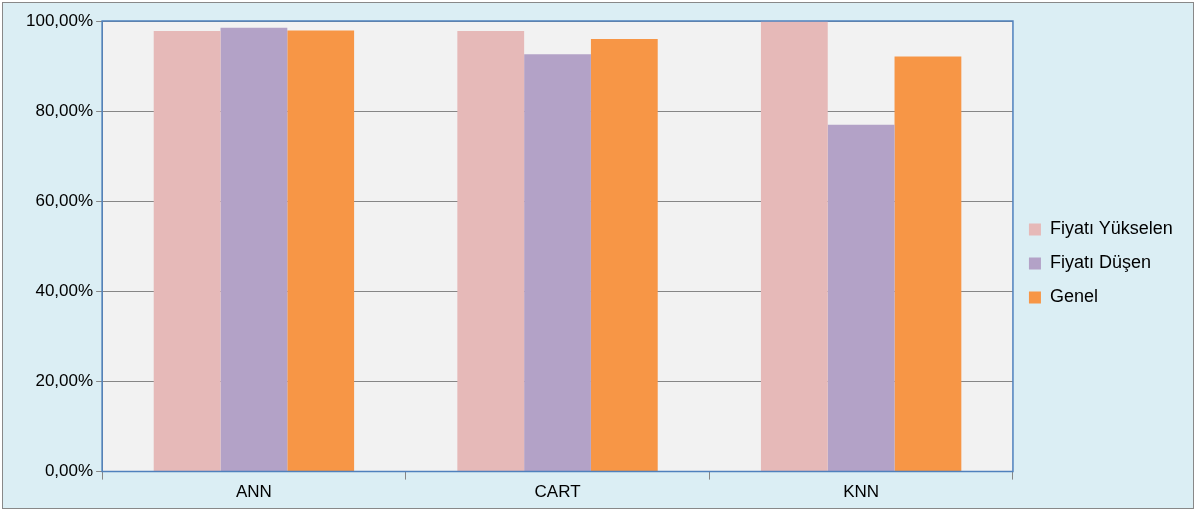  Describe the element at coordinates (253, 492) in the screenshot. I see `x-tick-label: ANN` at that location.